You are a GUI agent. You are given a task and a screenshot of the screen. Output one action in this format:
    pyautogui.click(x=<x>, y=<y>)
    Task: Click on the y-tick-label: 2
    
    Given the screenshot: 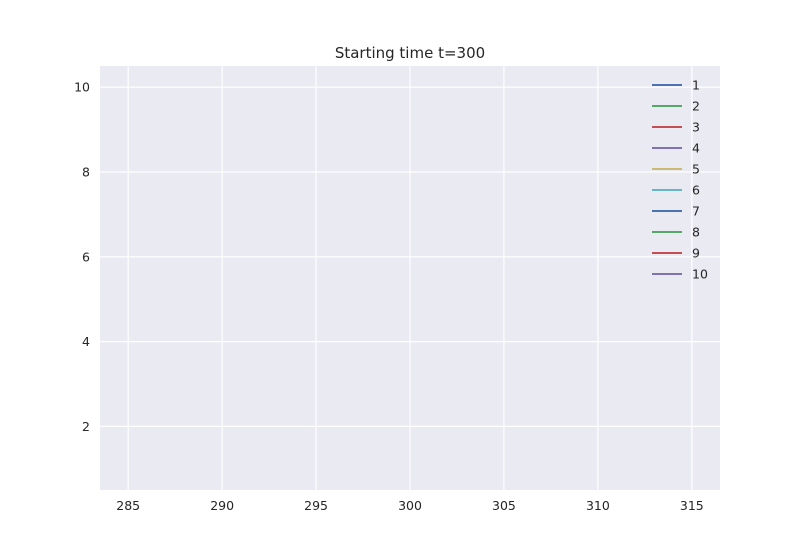 What is the action you would take?
    pyautogui.click(x=86, y=426)
    